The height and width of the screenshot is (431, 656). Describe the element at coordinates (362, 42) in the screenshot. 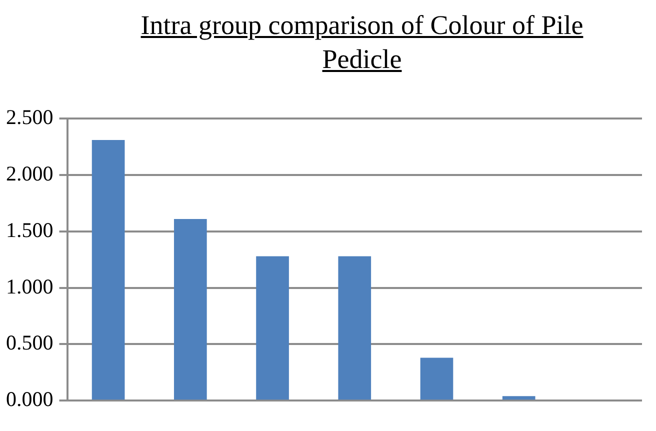

I see `chart-title: Intra group comparison of Colour of Pile Pedicle` at that location.